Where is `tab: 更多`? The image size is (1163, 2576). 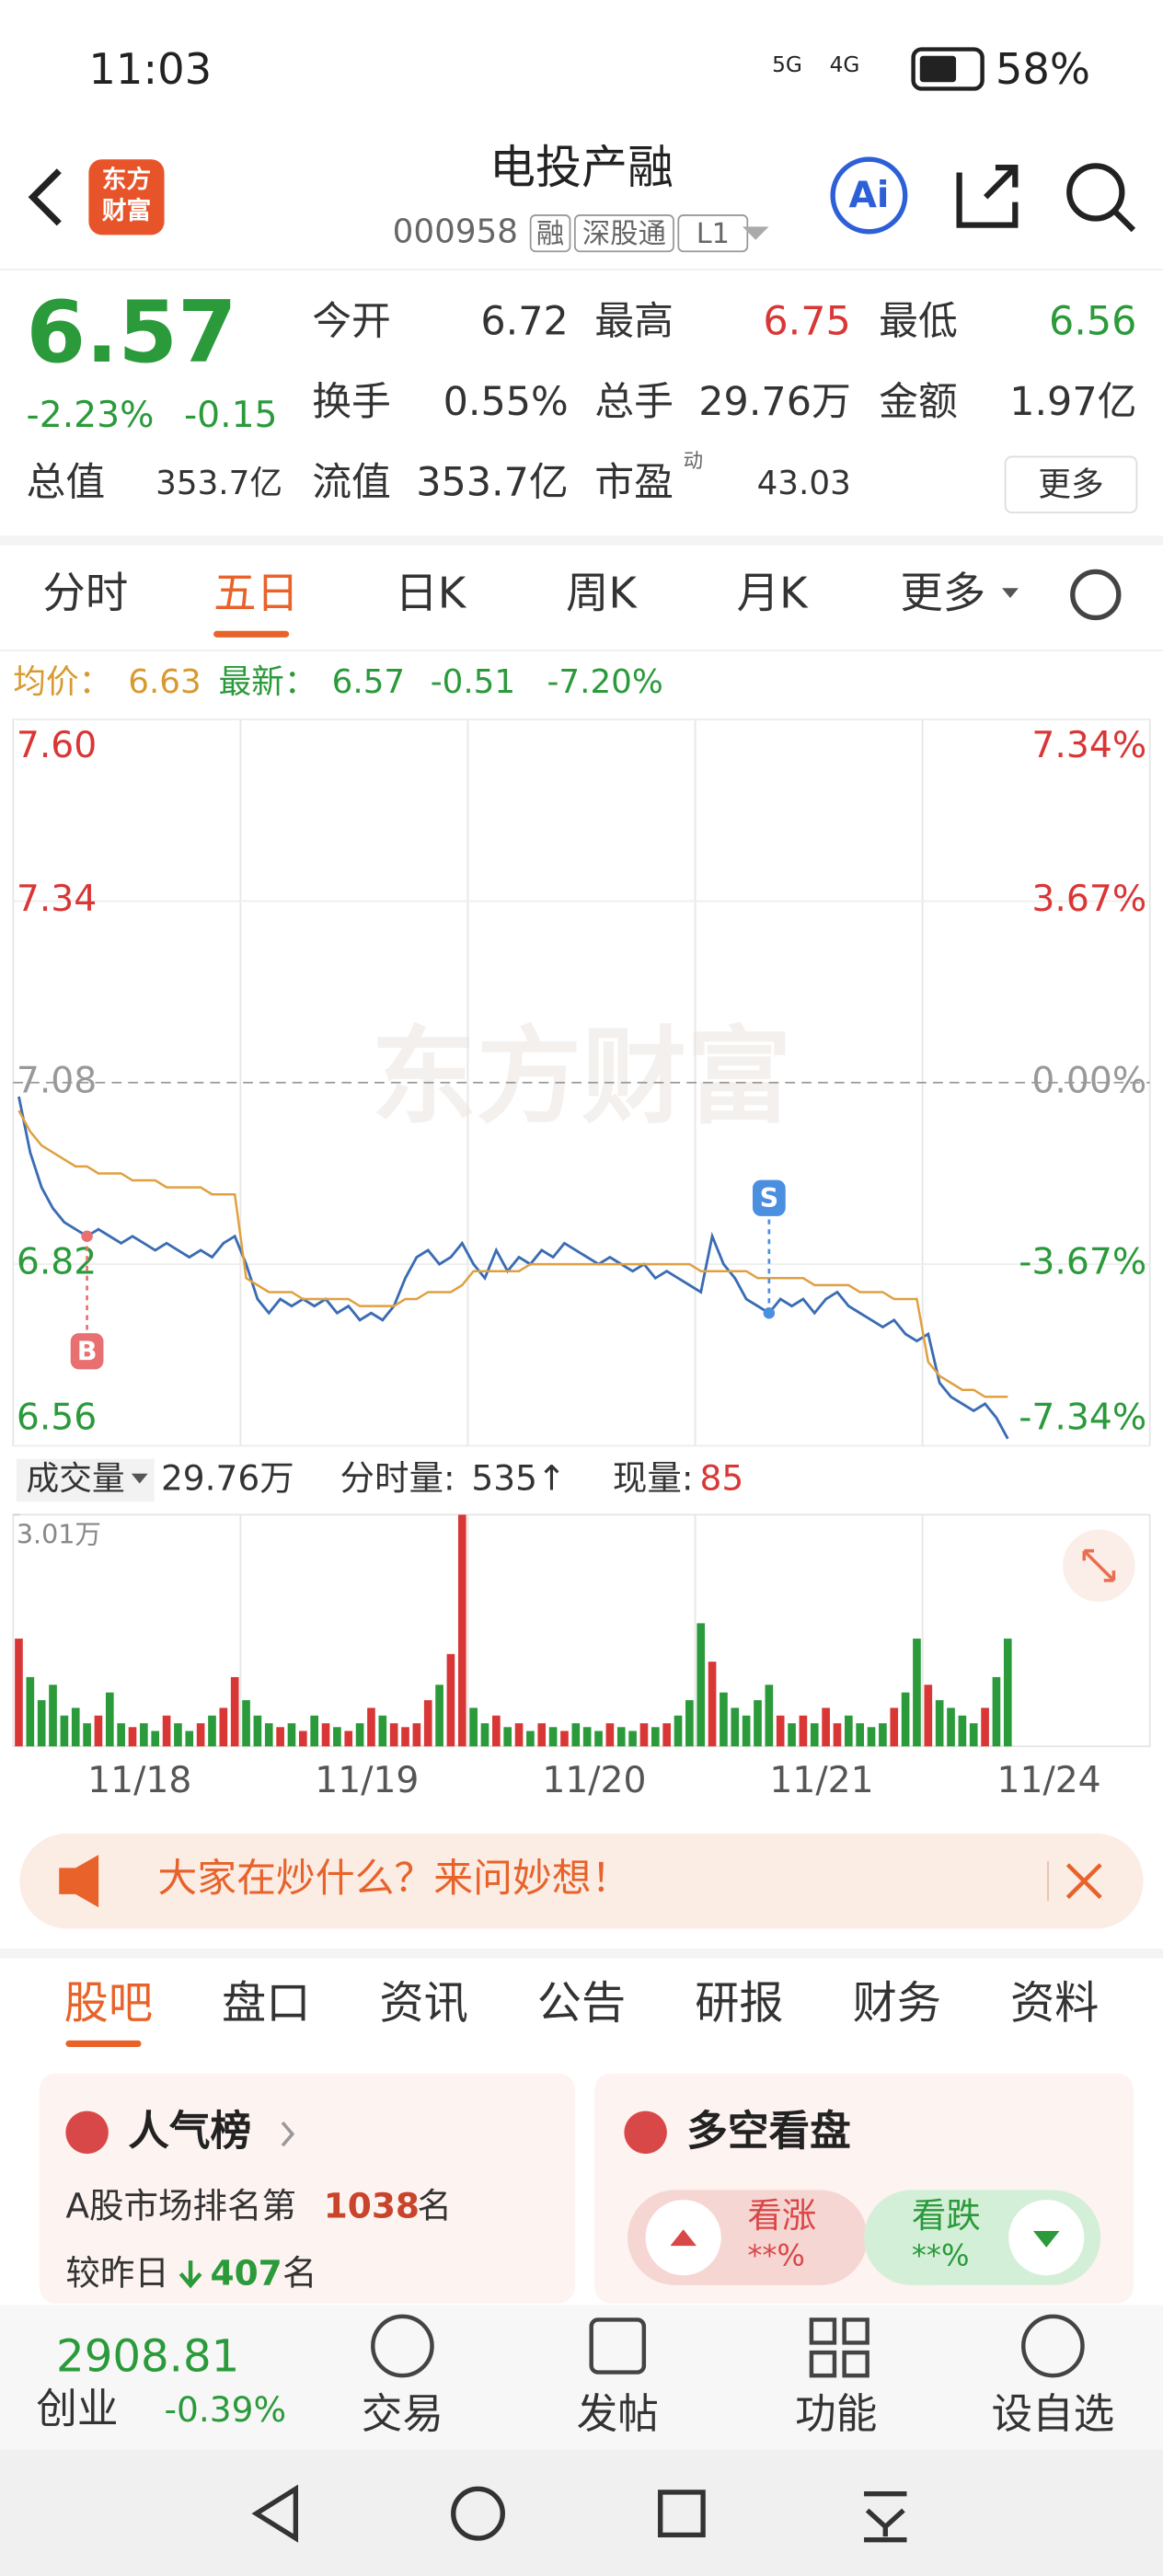
tab: 更多 is located at coordinates (943, 593).